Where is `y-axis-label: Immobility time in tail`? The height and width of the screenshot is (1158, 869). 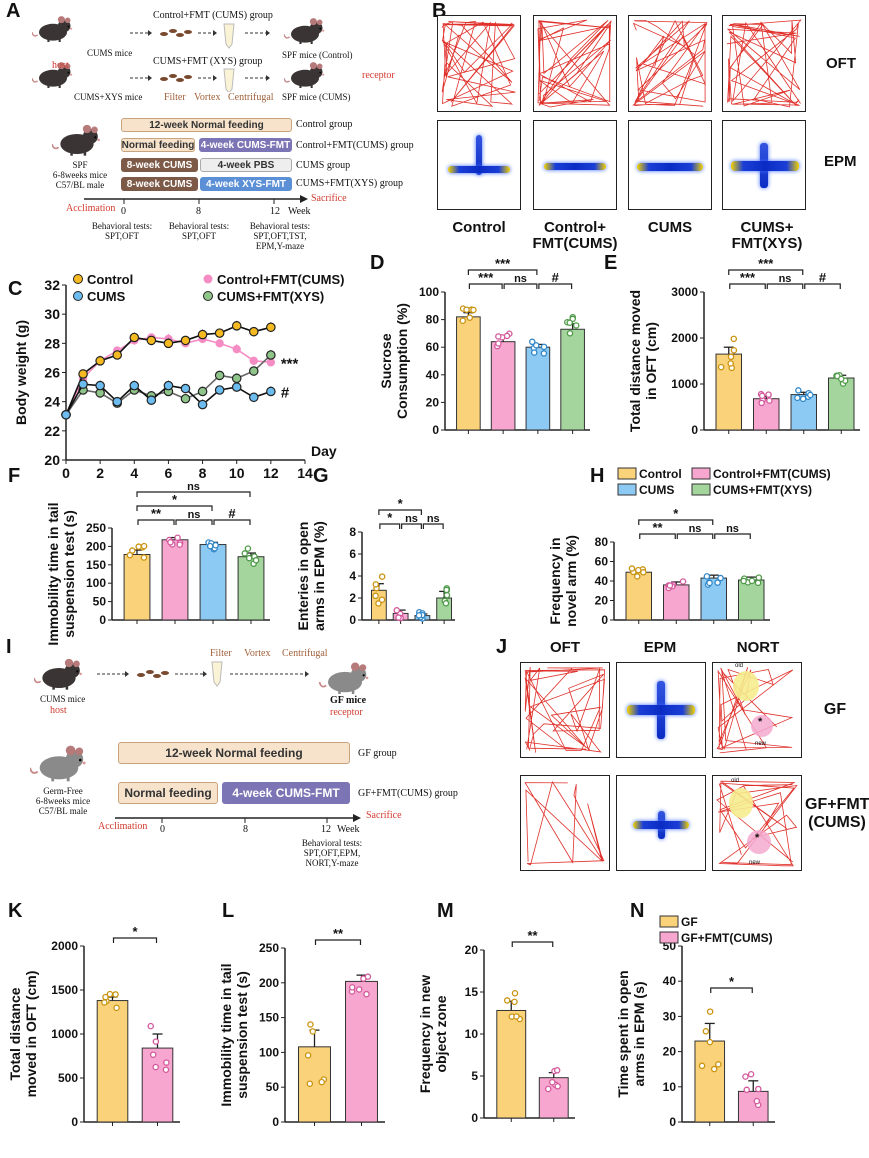
y-axis-label: Immobility time in tail is located at coordinates (53, 573).